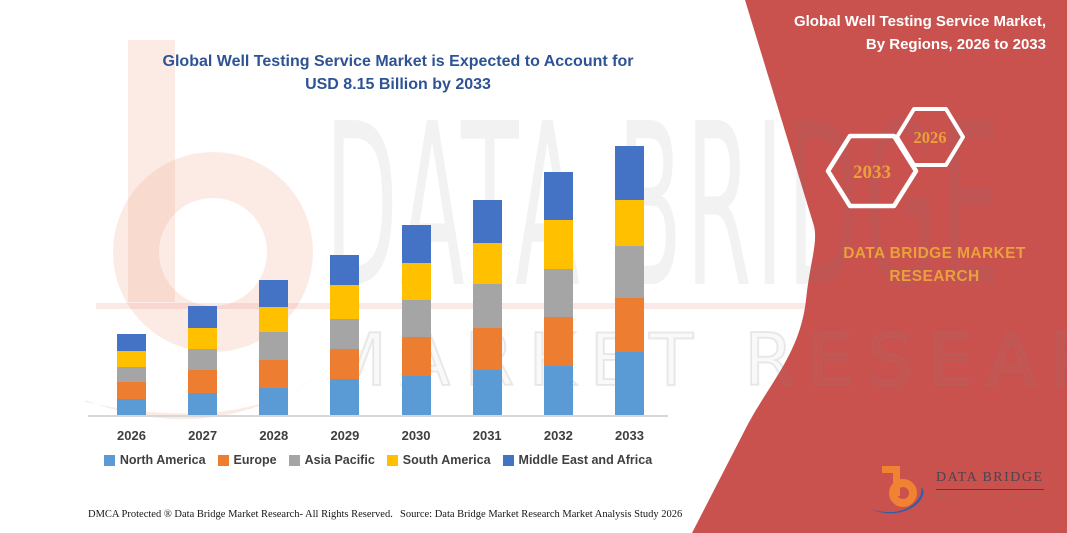 This screenshot has height=533, width=1067. I want to click on legend-label-south-america: South America, so click(446, 460).